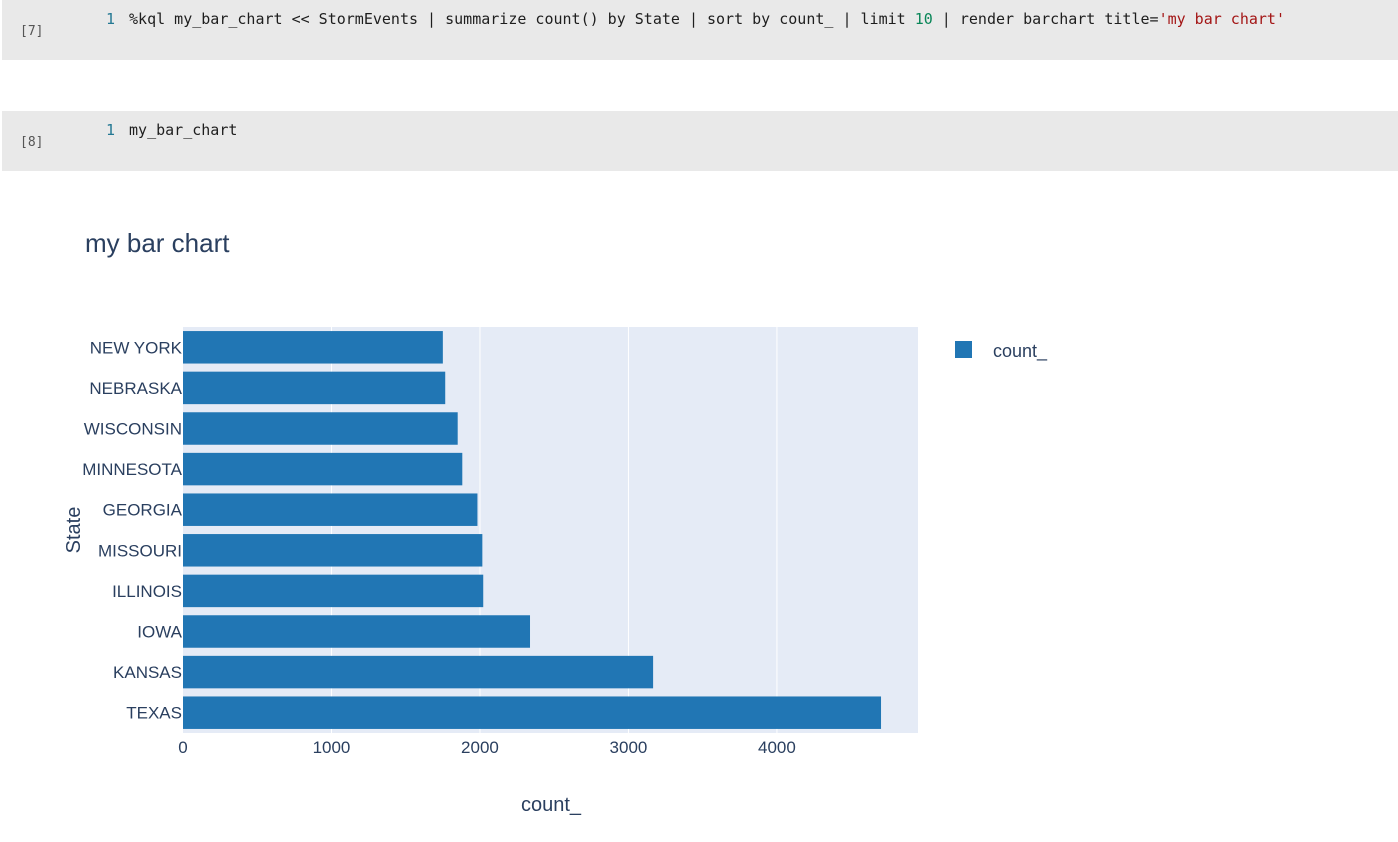 This screenshot has height=842, width=1398. I want to click on cell-execution-count: [8], so click(32, 142).